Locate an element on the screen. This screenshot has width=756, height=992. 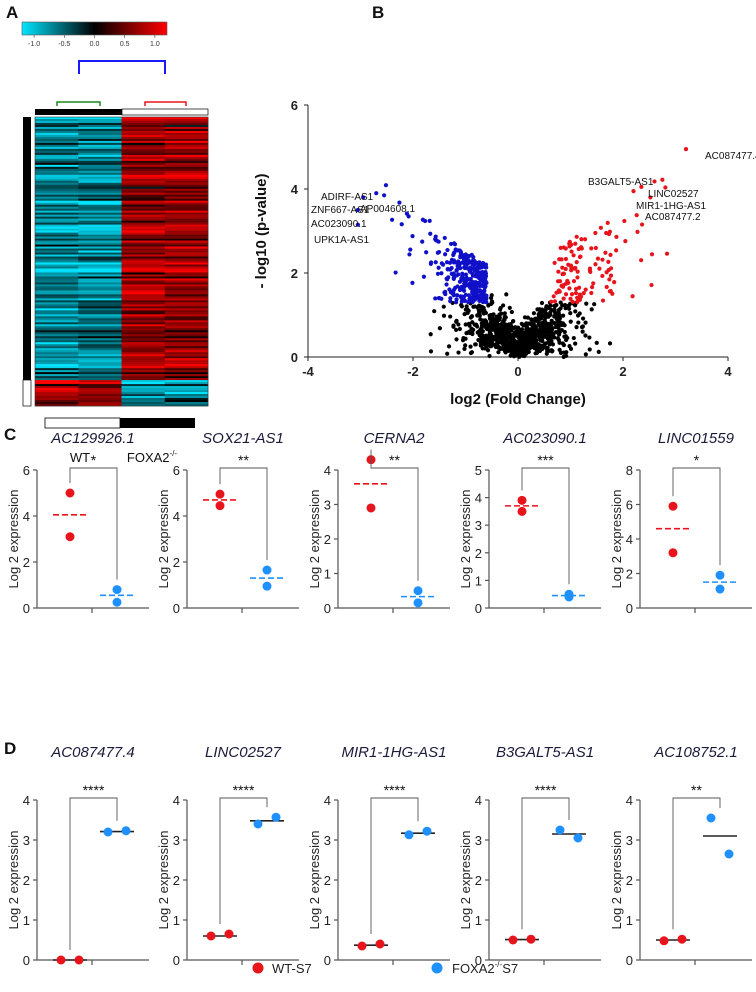
volcano-y-tick-label: 2 is located at coordinates (294, 273).